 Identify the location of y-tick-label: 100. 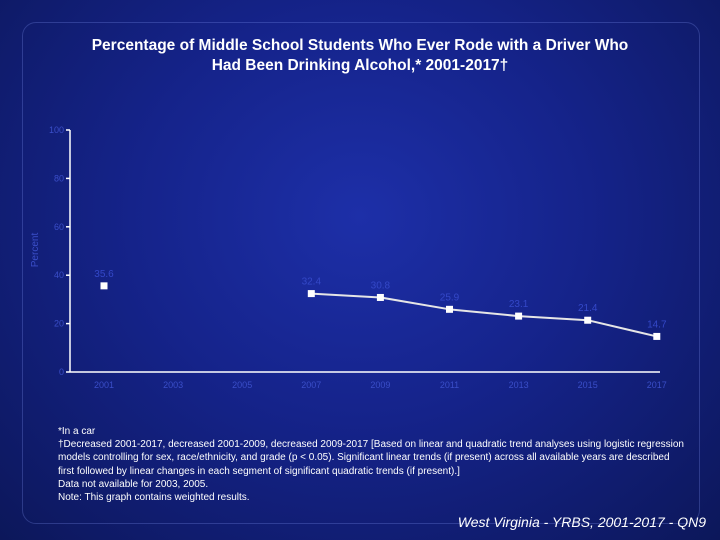
(56, 130).